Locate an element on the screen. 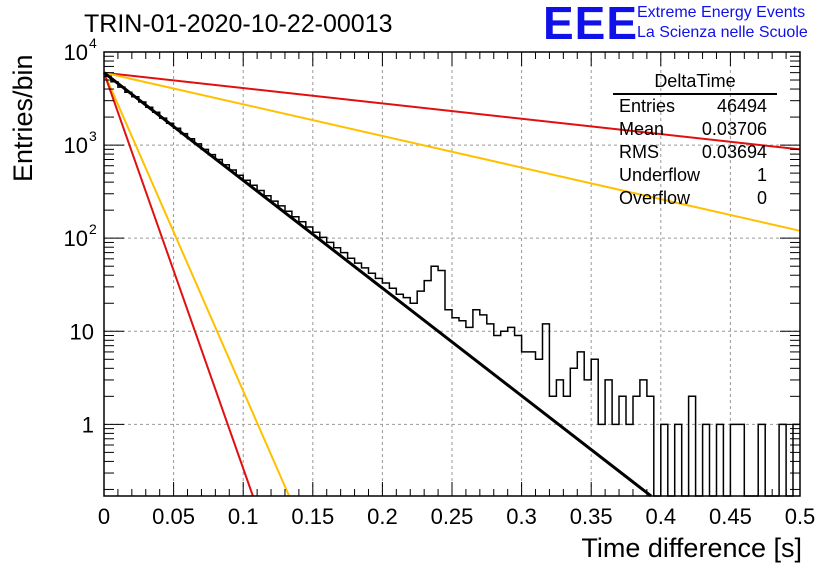 This screenshot has width=836, height=572. stats-row: RMS 0.03694 is located at coordinates (695, 152).